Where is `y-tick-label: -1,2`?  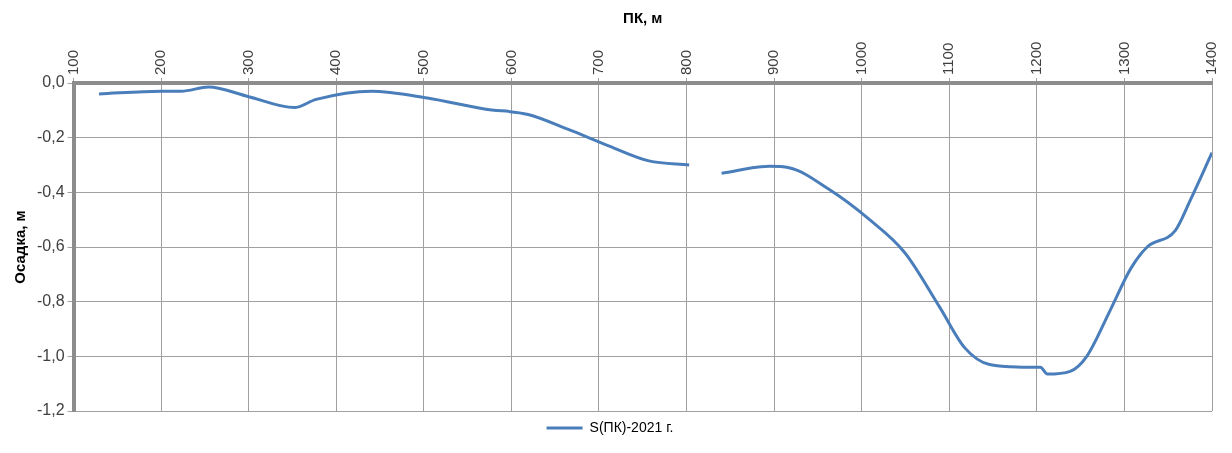 y-tick-label: -1,2 is located at coordinates (50, 410).